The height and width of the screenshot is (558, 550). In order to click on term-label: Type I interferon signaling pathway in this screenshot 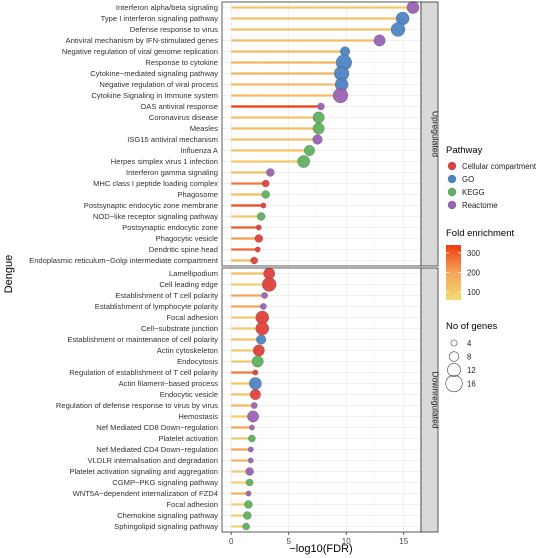, I will do `click(160, 18)`.